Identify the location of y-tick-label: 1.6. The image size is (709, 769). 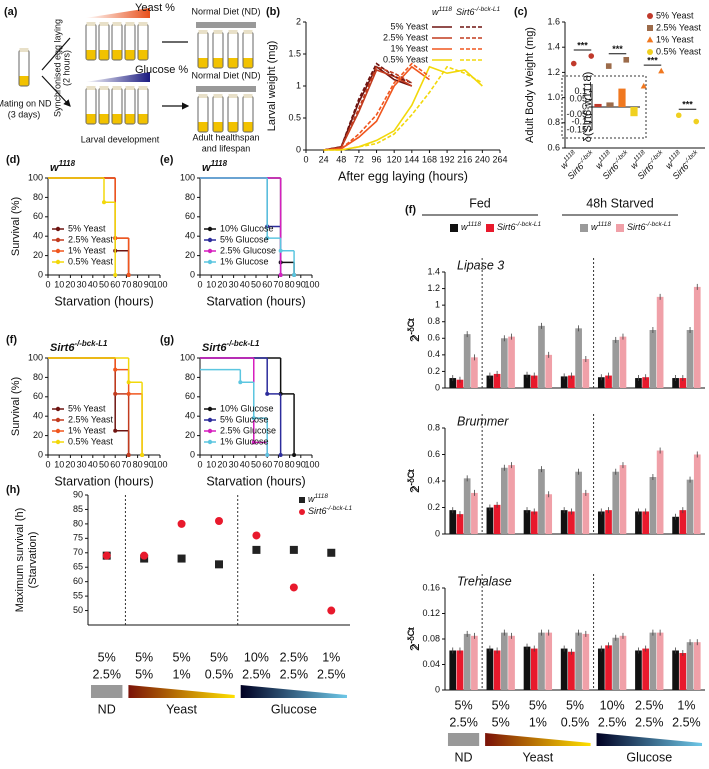
(553, 21).